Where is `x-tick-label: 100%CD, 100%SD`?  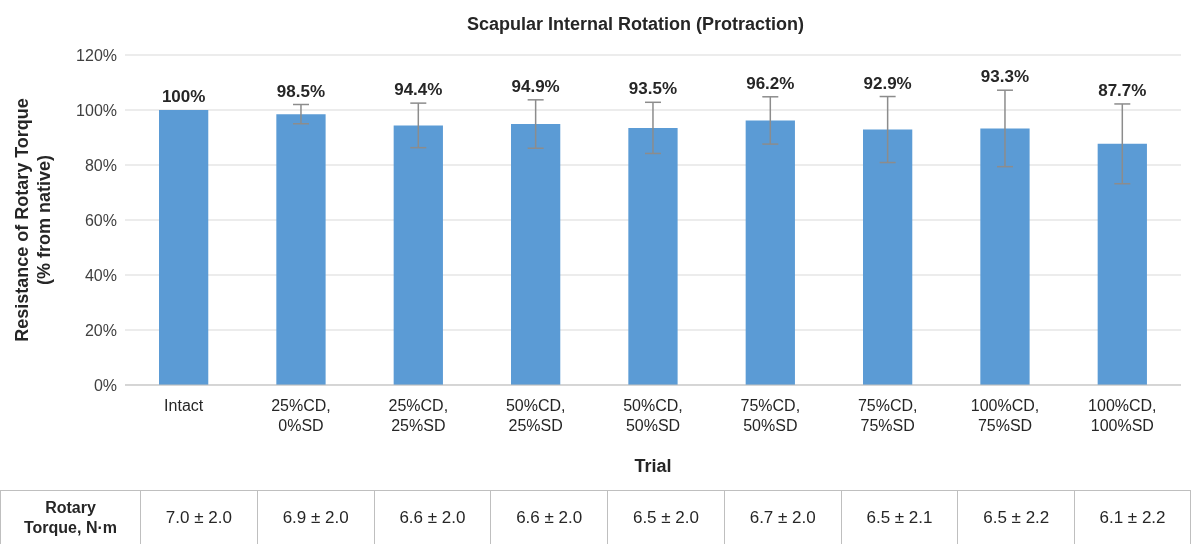
x-tick-label: 100%CD, 100%SD is located at coordinates (1122, 415).